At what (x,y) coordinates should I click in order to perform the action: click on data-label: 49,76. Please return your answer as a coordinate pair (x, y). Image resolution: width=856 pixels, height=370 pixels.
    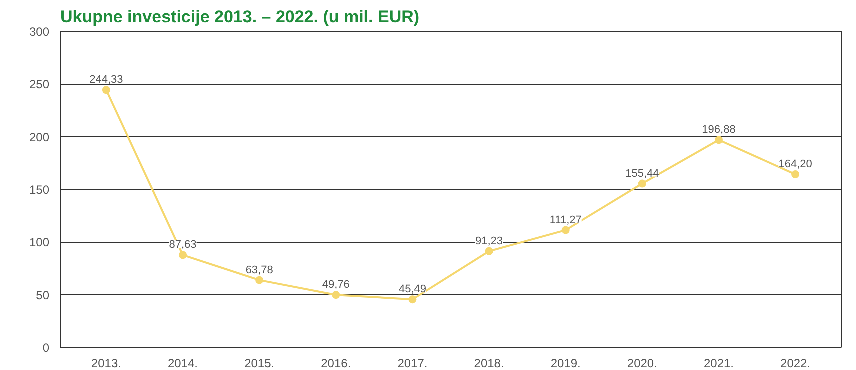
    Looking at the image, I should click on (336, 285).